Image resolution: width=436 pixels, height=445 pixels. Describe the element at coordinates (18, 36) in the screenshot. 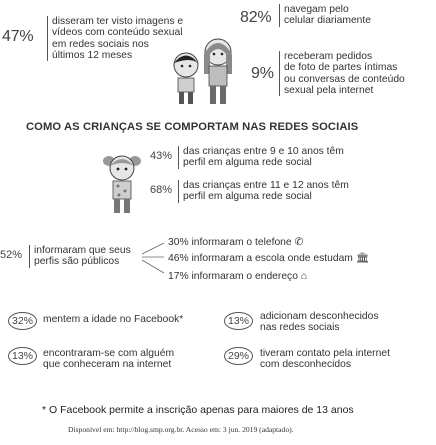

I see `stat-value-seen-content: 47%` at that location.